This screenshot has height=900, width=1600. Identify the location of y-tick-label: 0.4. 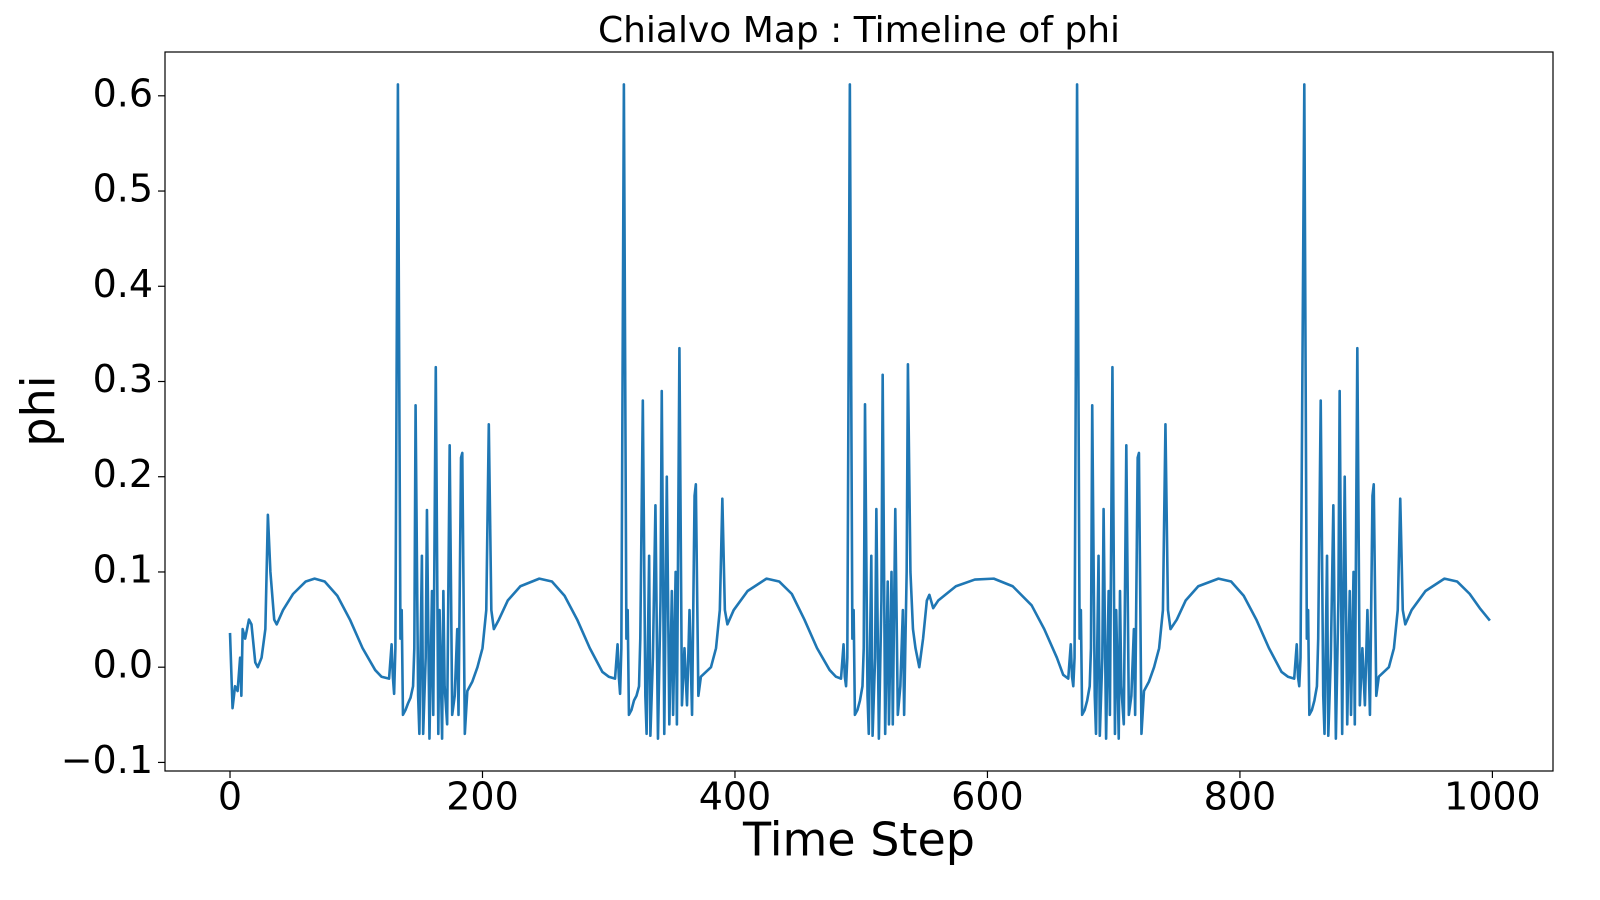
(123, 284).